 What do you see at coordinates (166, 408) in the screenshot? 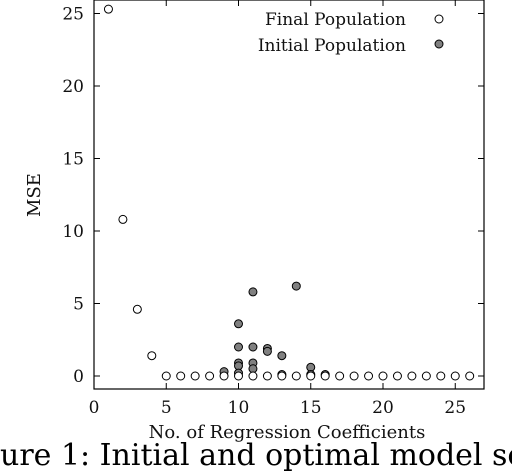
I see `x-tick-label: 5` at bounding box center [166, 408].